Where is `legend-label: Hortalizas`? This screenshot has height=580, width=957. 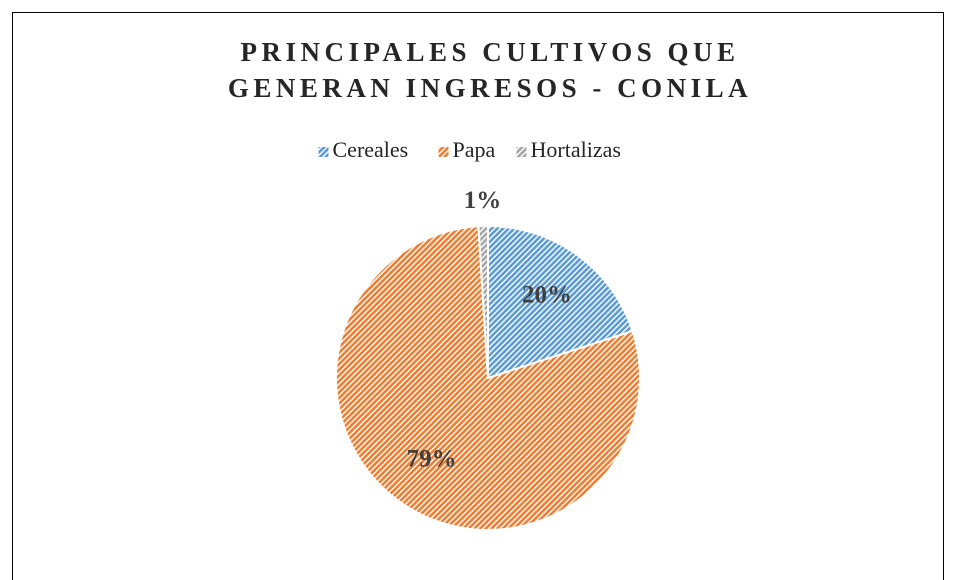
legend-label: Hortalizas is located at coordinates (576, 149).